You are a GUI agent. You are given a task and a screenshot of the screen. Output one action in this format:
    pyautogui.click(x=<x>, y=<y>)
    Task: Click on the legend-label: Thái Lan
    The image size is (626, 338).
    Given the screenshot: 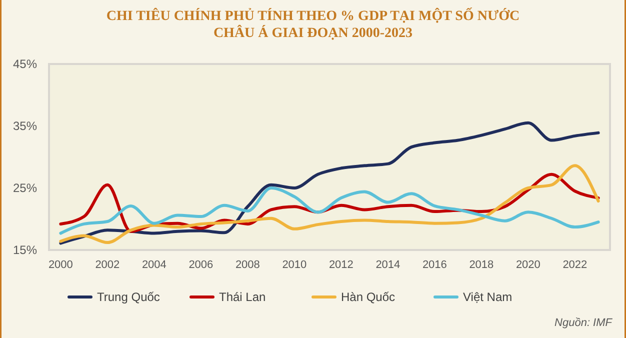 What is the action you would take?
    pyautogui.click(x=242, y=297)
    